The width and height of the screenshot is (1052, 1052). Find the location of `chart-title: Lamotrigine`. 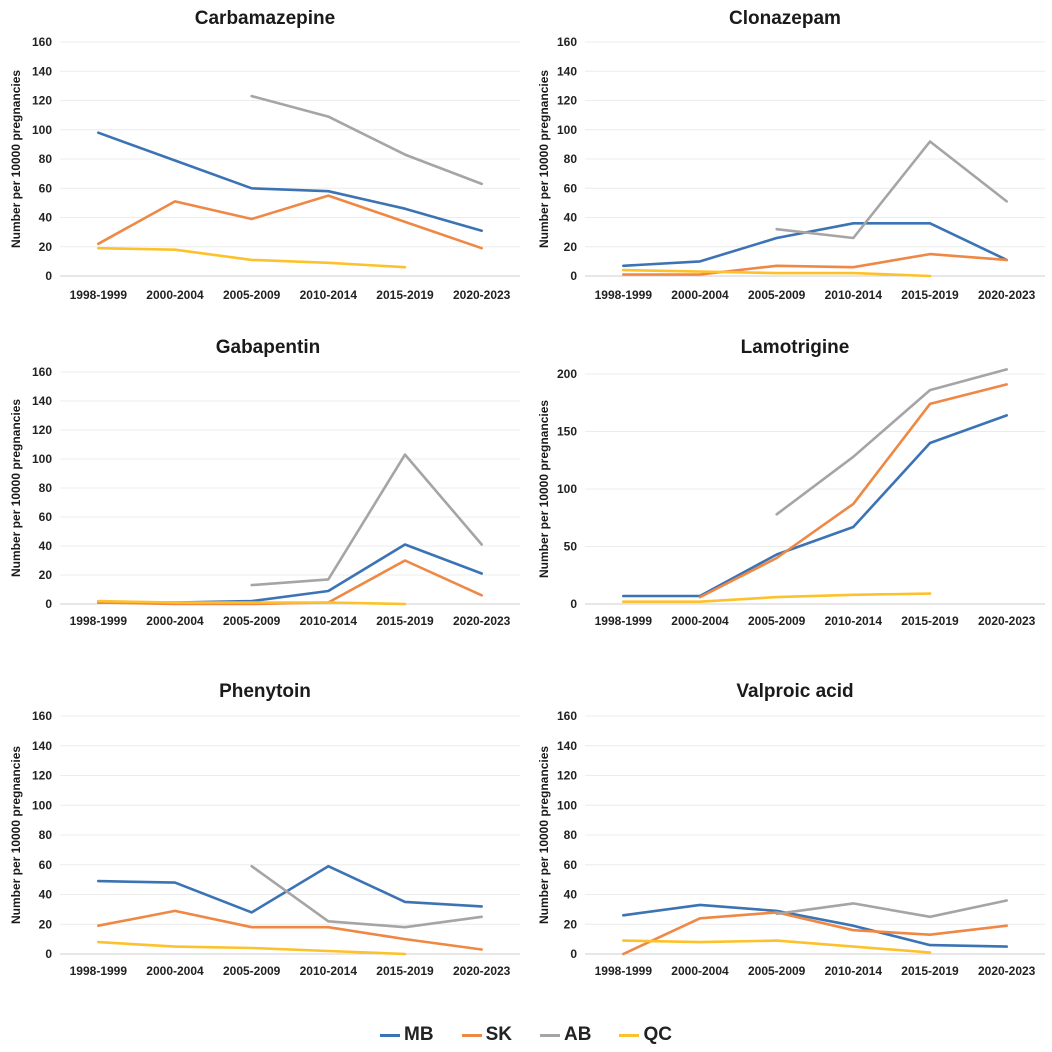

chart-title: Lamotrigine is located at coordinates (795, 347).